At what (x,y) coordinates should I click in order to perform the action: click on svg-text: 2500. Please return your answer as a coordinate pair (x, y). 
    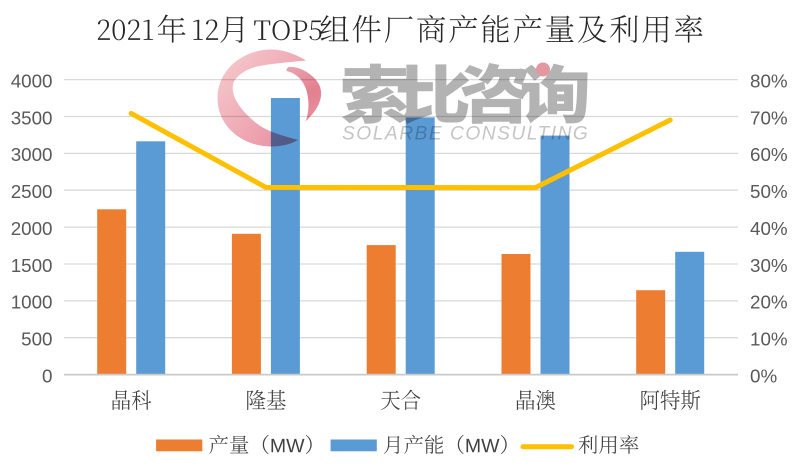
    Looking at the image, I should click on (32, 191).